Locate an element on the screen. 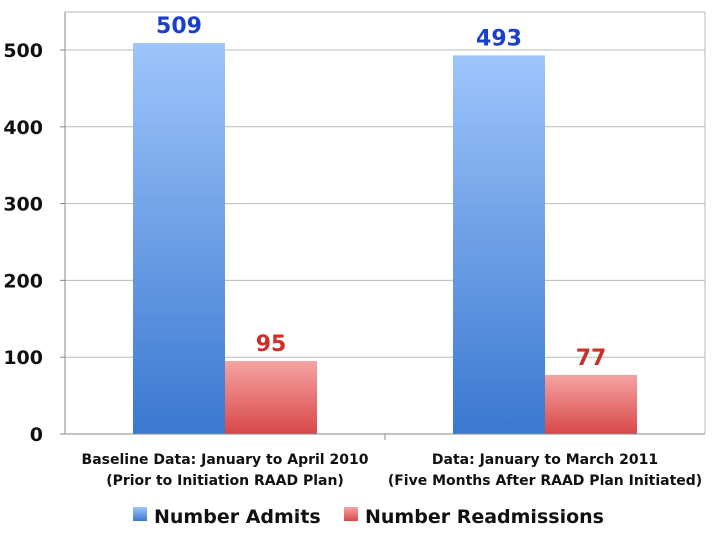 Image resolution: width=720 pixels, height=544 pixels. y-tick-label-400: 400 is located at coordinates (23, 128).